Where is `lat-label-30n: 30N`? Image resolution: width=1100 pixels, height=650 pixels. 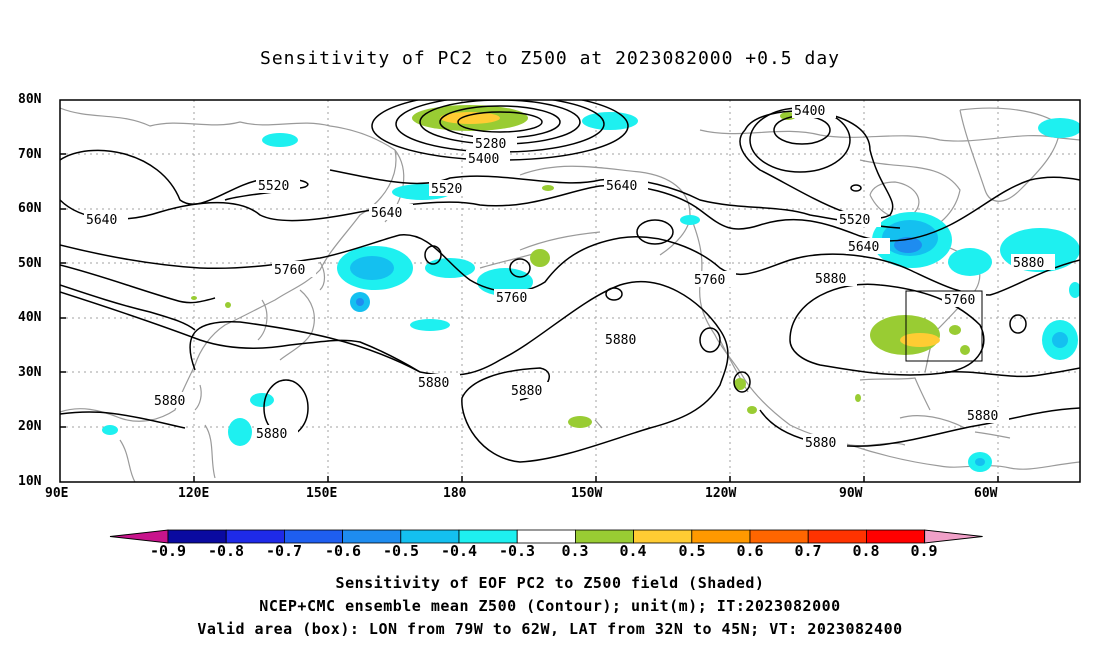
lat-label-30n: 30N is located at coordinates (30, 372).